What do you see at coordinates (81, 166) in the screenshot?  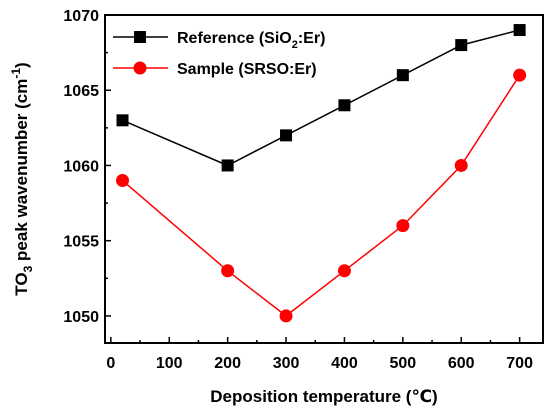 I see `y-tick-label: 1060` at bounding box center [81, 166].